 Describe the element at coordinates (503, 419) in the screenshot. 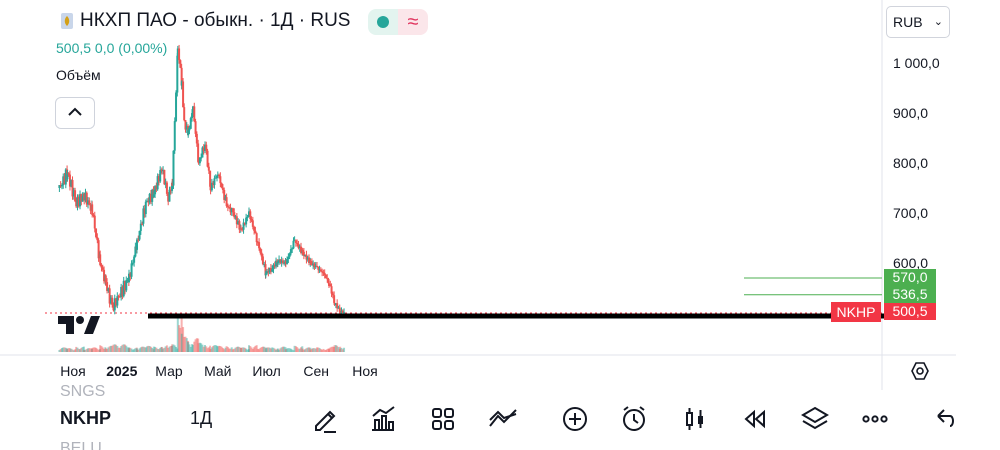

I see `compare-icon` at that location.